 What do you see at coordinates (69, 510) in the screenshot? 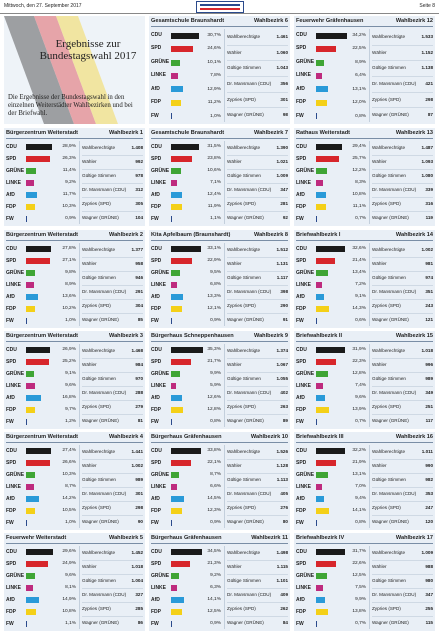
I see `value-label: 10,5%` at bounding box center [69, 510].